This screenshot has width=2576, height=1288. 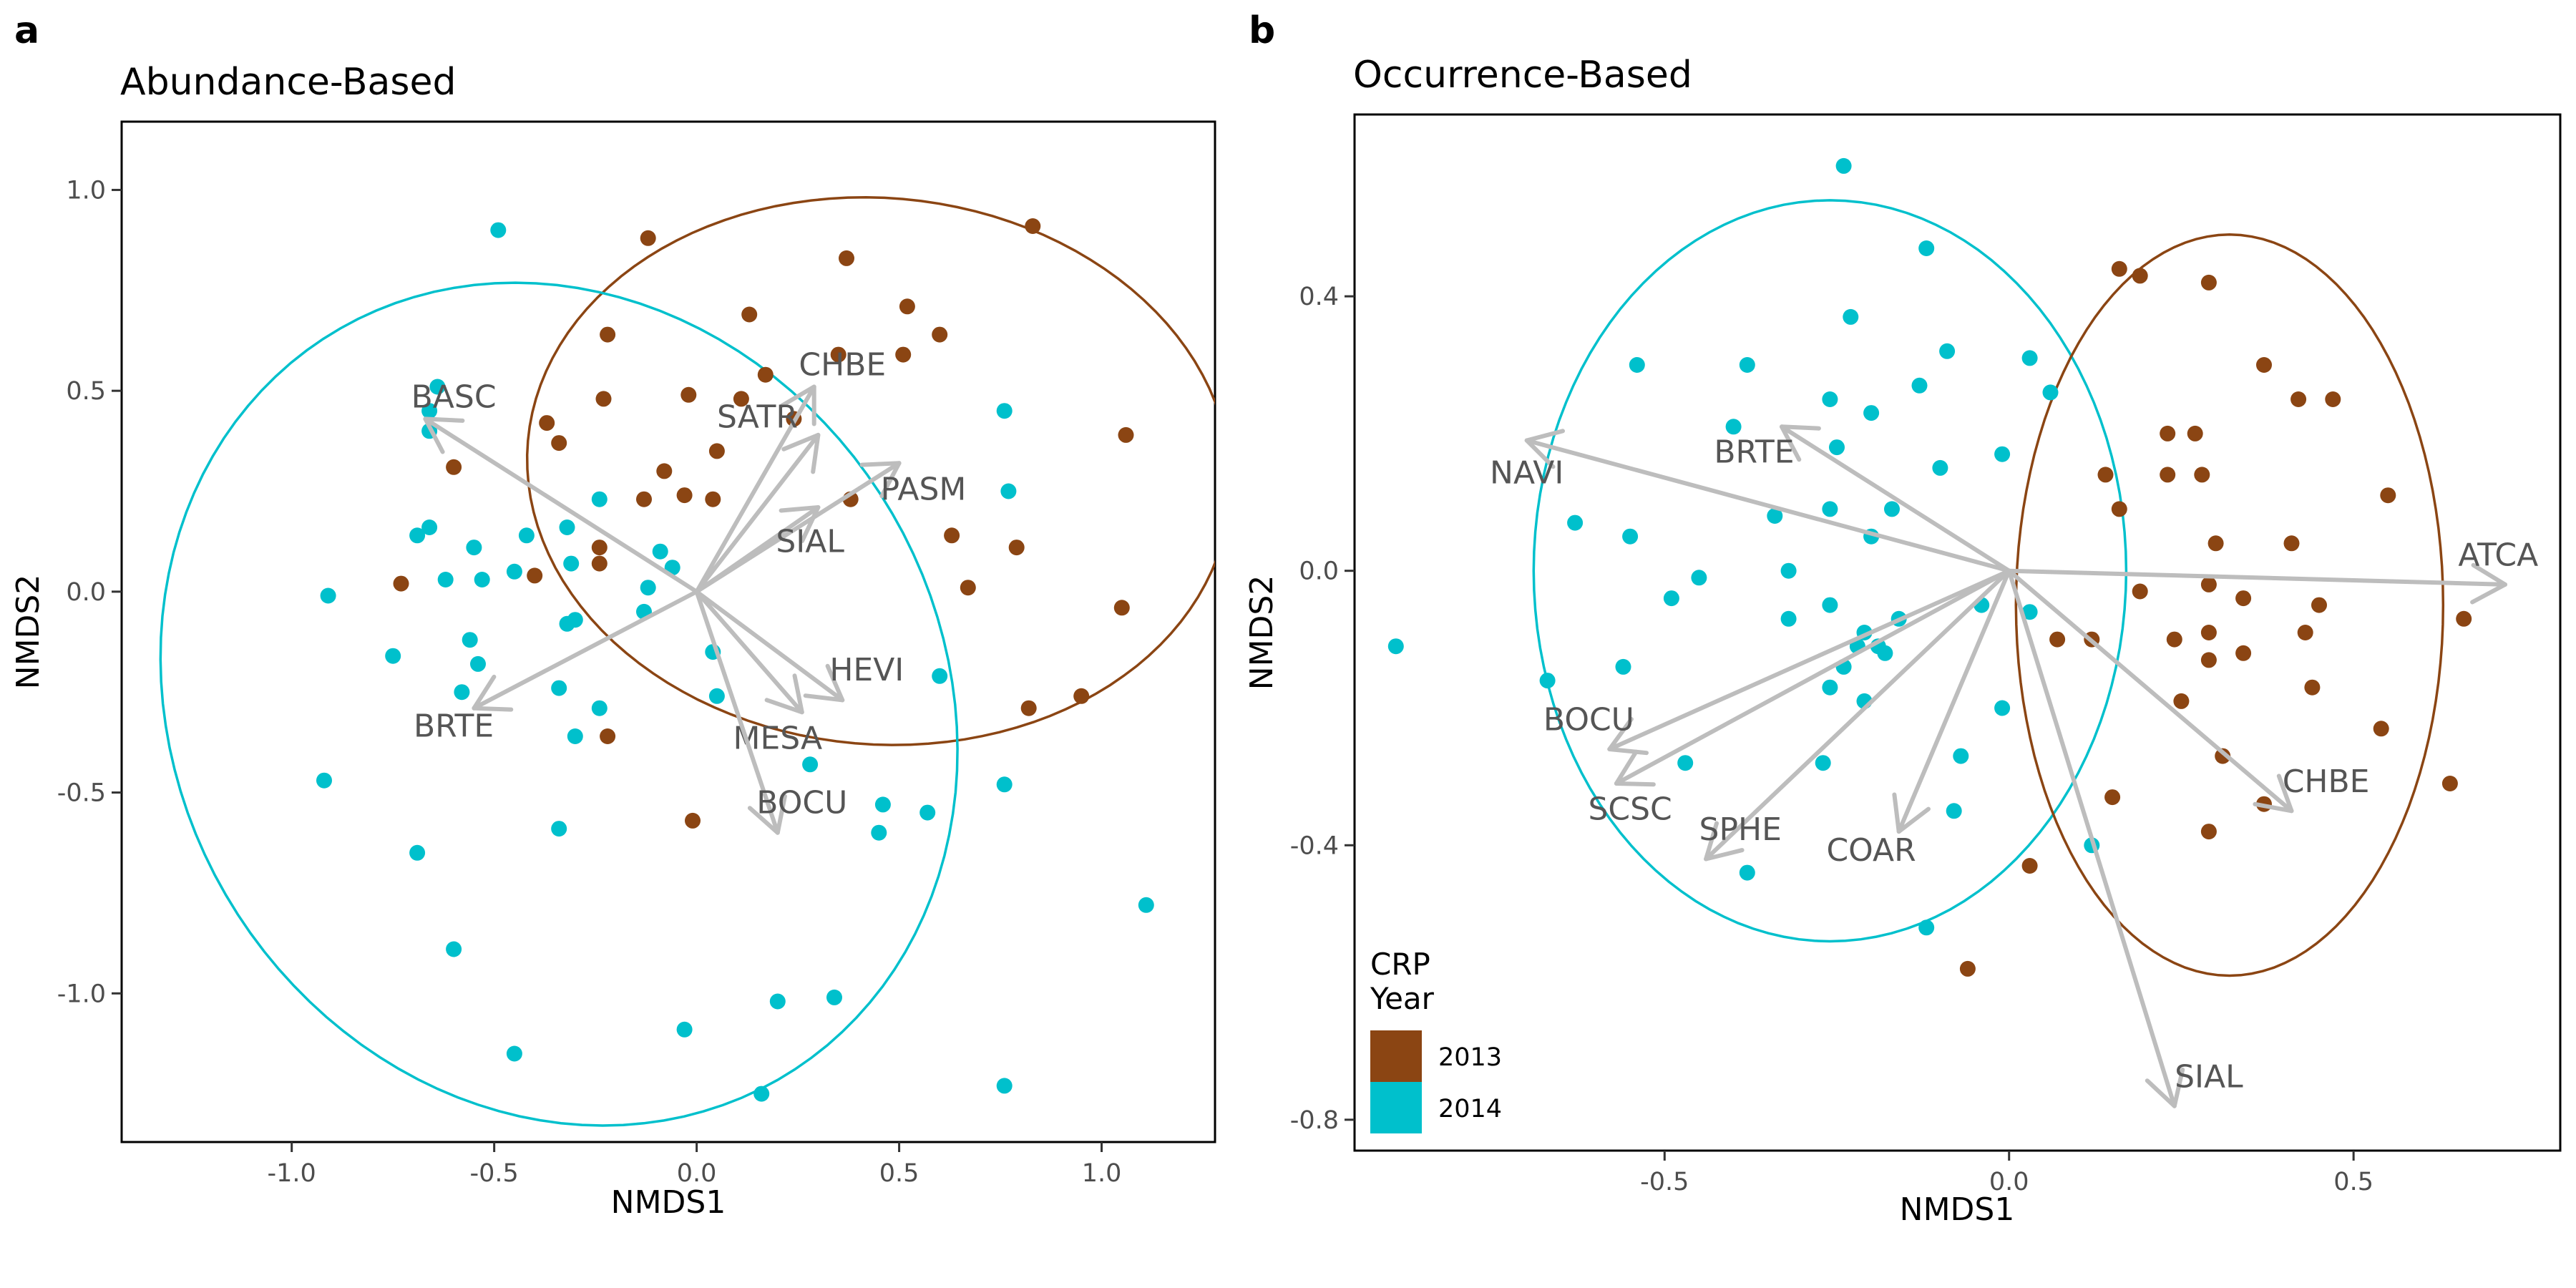 I want to click on panel-a-vector-label-basc: BASC, so click(x=454, y=397).